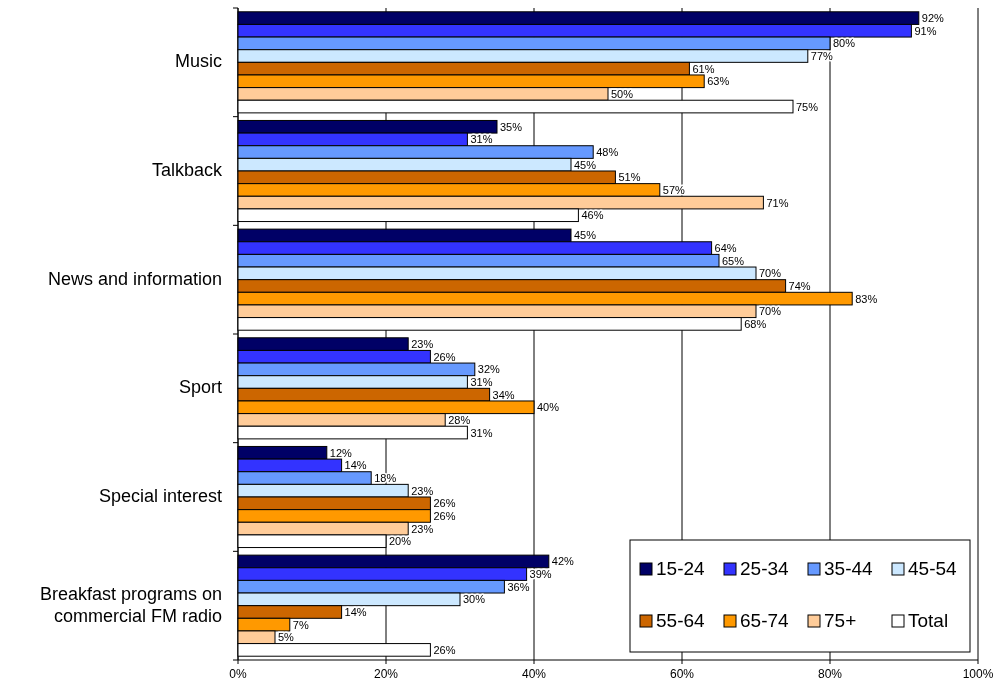 The image size is (1004, 690). What do you see at coordinates (755, 323) in the screenshot?
I see `data-label: 68%` at bounding box center [755, 323].